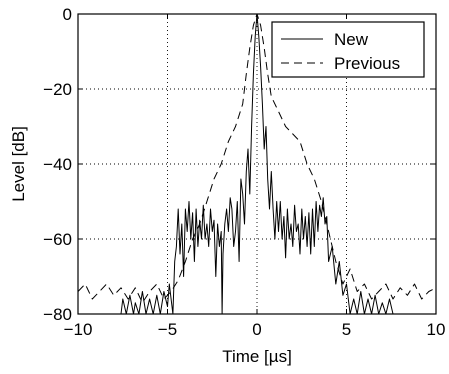 Image resolution: width=449 pixels, height=374 pixels. I want to click on y-tick-label: −60, so click(57, 239).